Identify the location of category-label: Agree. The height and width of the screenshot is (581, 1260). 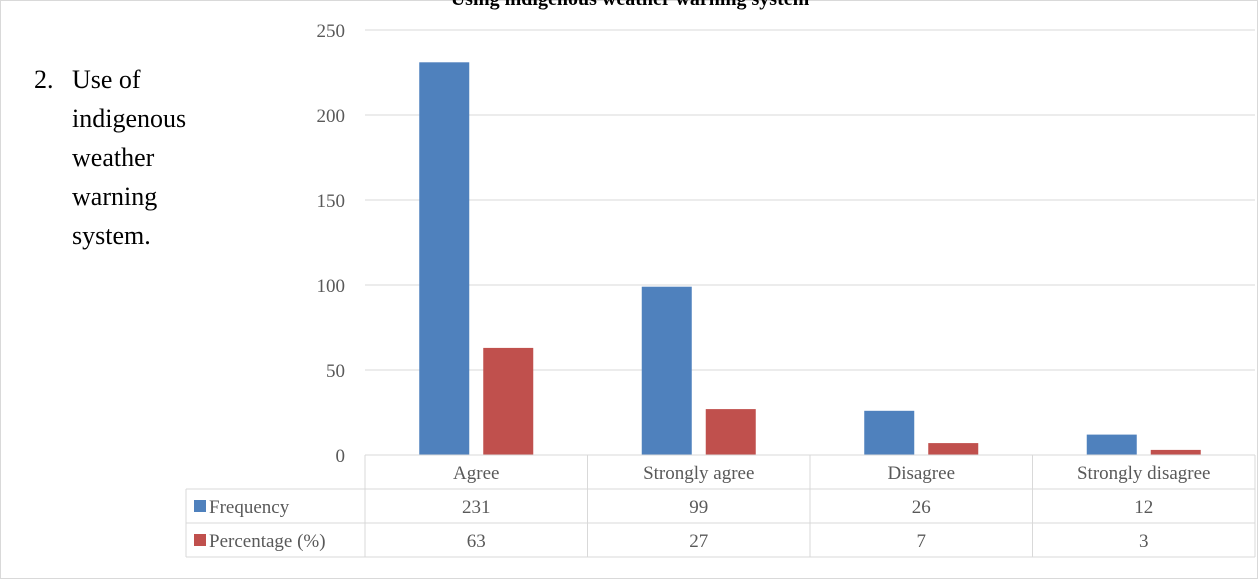
(476, 473).